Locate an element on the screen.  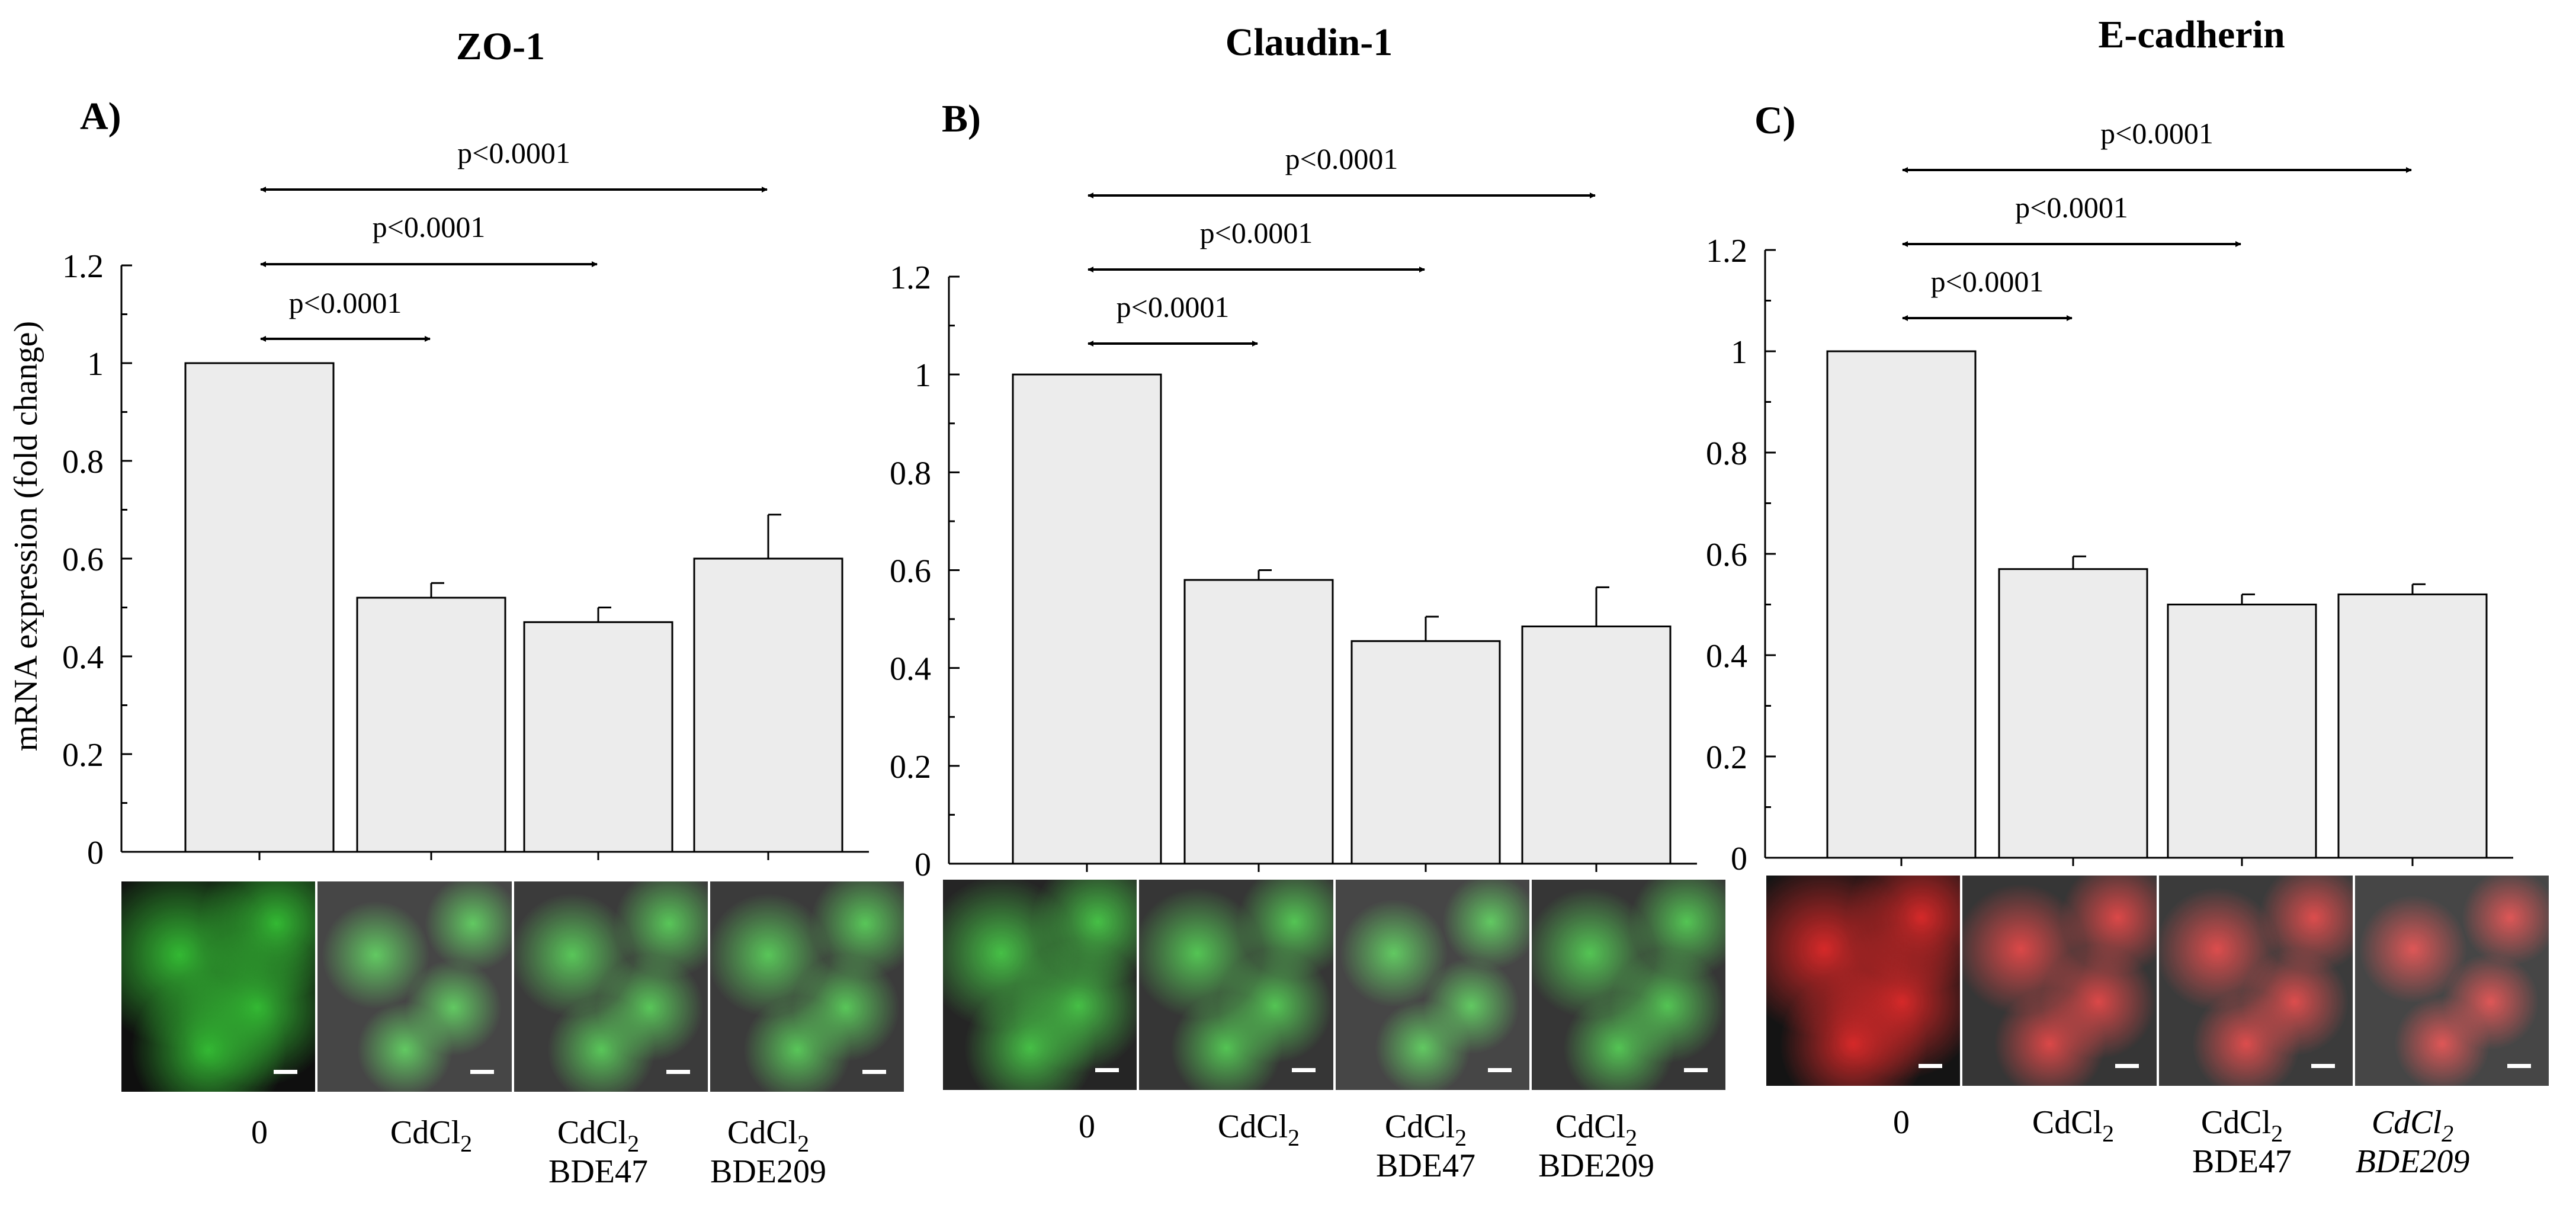
panel-title: ZO-1 is located at coordinates (500, 46).